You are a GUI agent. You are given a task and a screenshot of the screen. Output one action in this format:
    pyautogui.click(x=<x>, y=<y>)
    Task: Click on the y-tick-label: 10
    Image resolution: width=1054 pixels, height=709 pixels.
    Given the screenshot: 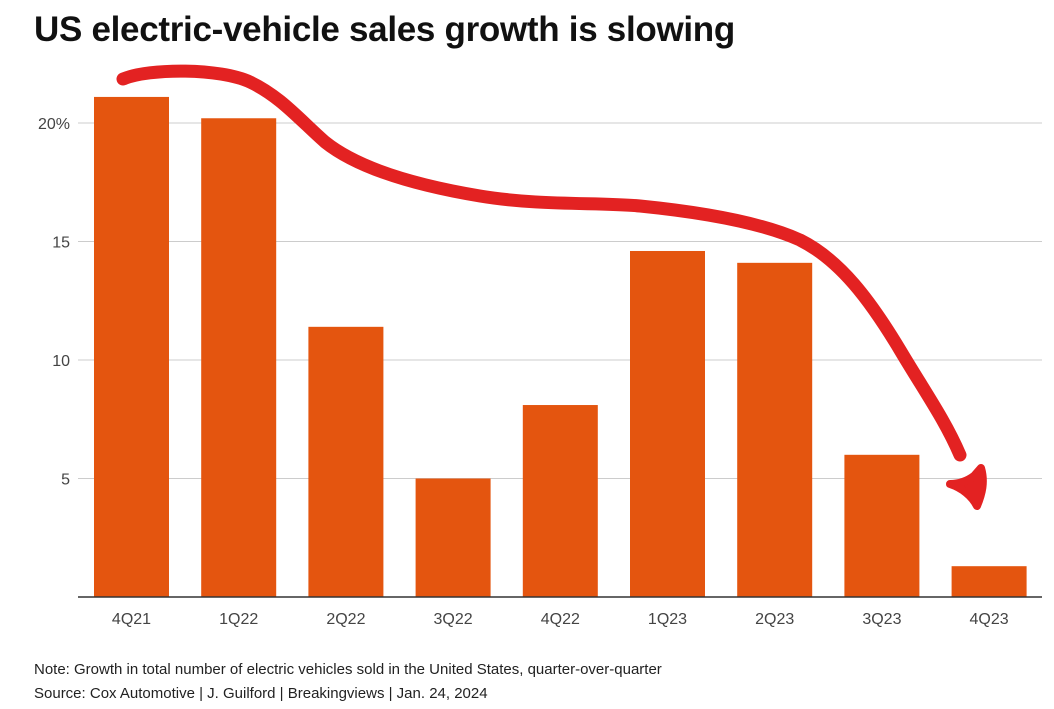 What is the action you would take?
    pyautogui.click(x=61, y=361)
    